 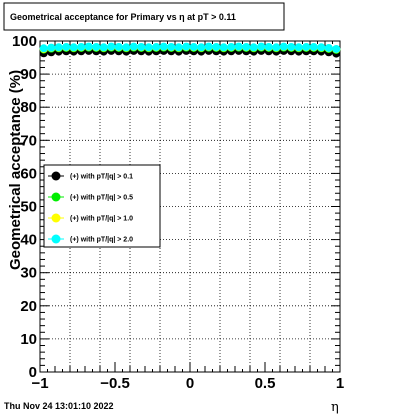 What do you see at coordinates (101, 198) in the screenshot?
I see `legend-label: (+) with pT/|q| > 0.5` at bounding box center [101, 198].